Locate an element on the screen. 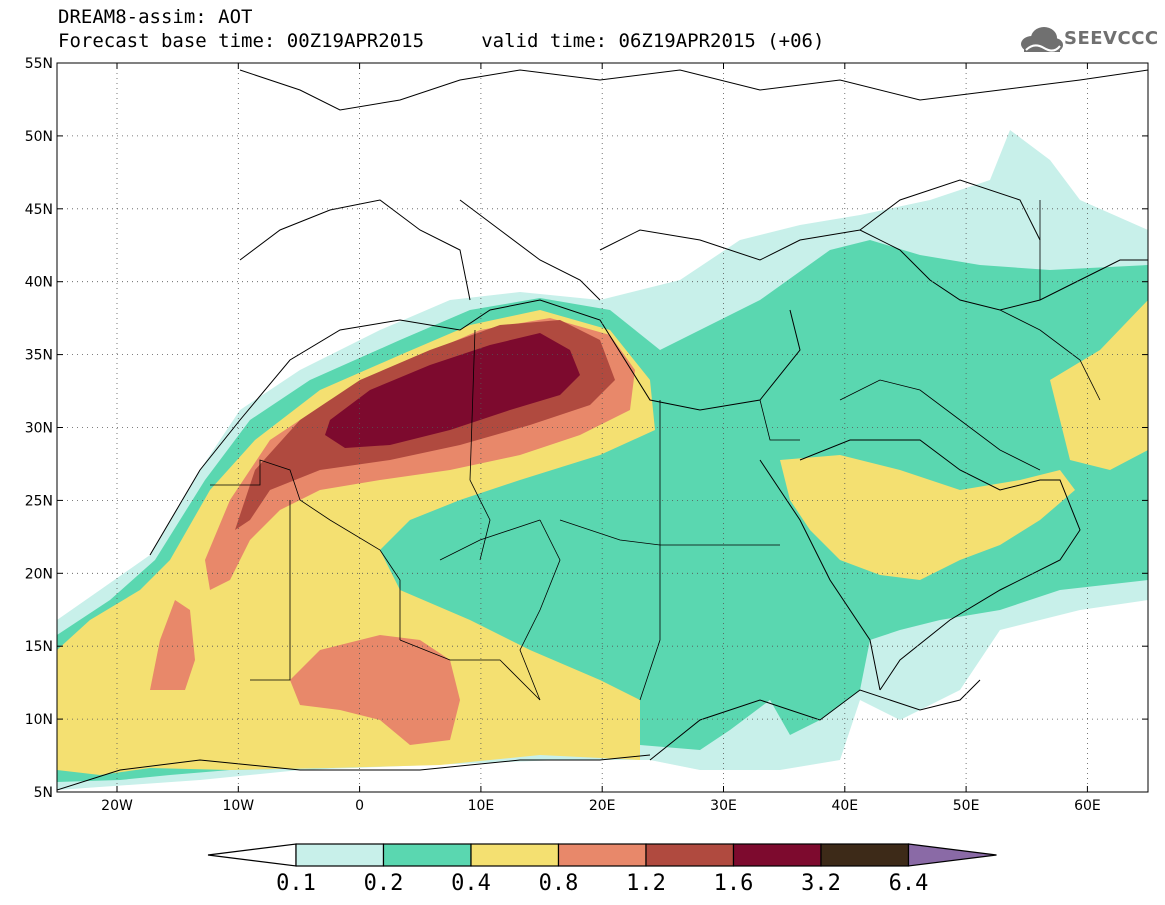  lat-label: 15N is located at coordinates (39, 647).